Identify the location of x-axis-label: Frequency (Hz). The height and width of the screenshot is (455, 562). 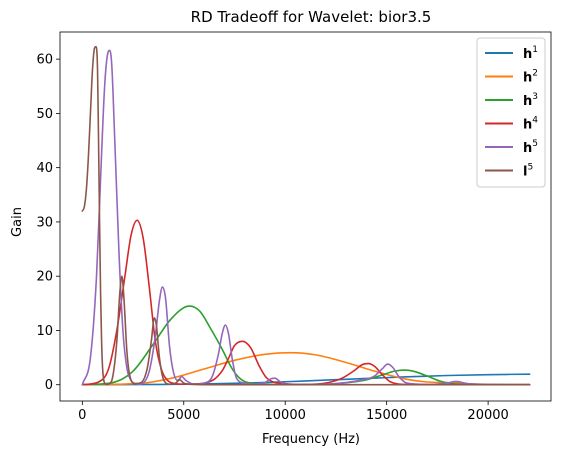
(311, 439).